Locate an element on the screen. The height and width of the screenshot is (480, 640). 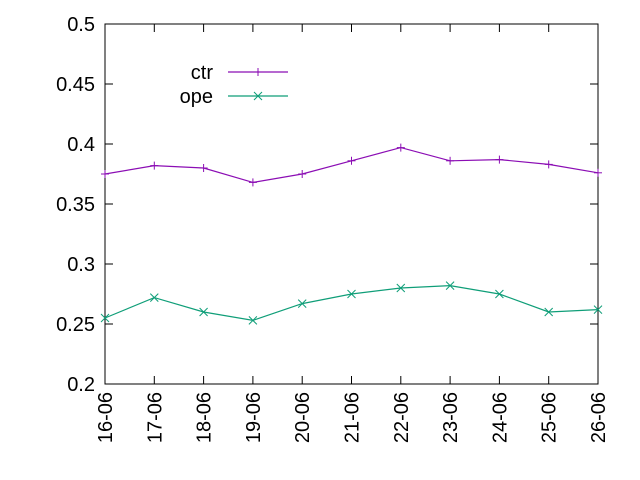
legend-marker is located at coordinates (258, 96).